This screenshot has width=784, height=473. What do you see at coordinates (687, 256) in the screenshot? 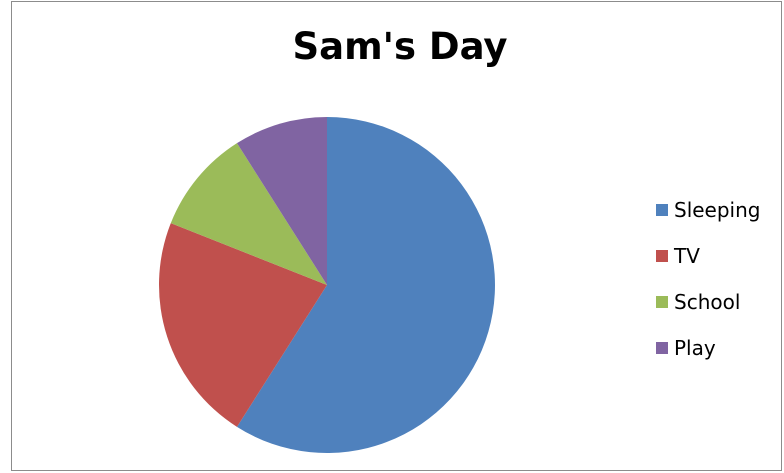
I see `legend-label: TV` at bounding box center [687, 256].